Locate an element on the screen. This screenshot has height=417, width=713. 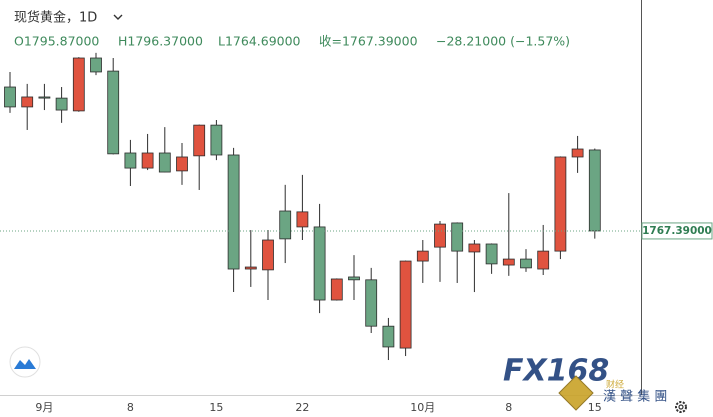
x-tick-label: 10月 is located at coordinates (422, 407).